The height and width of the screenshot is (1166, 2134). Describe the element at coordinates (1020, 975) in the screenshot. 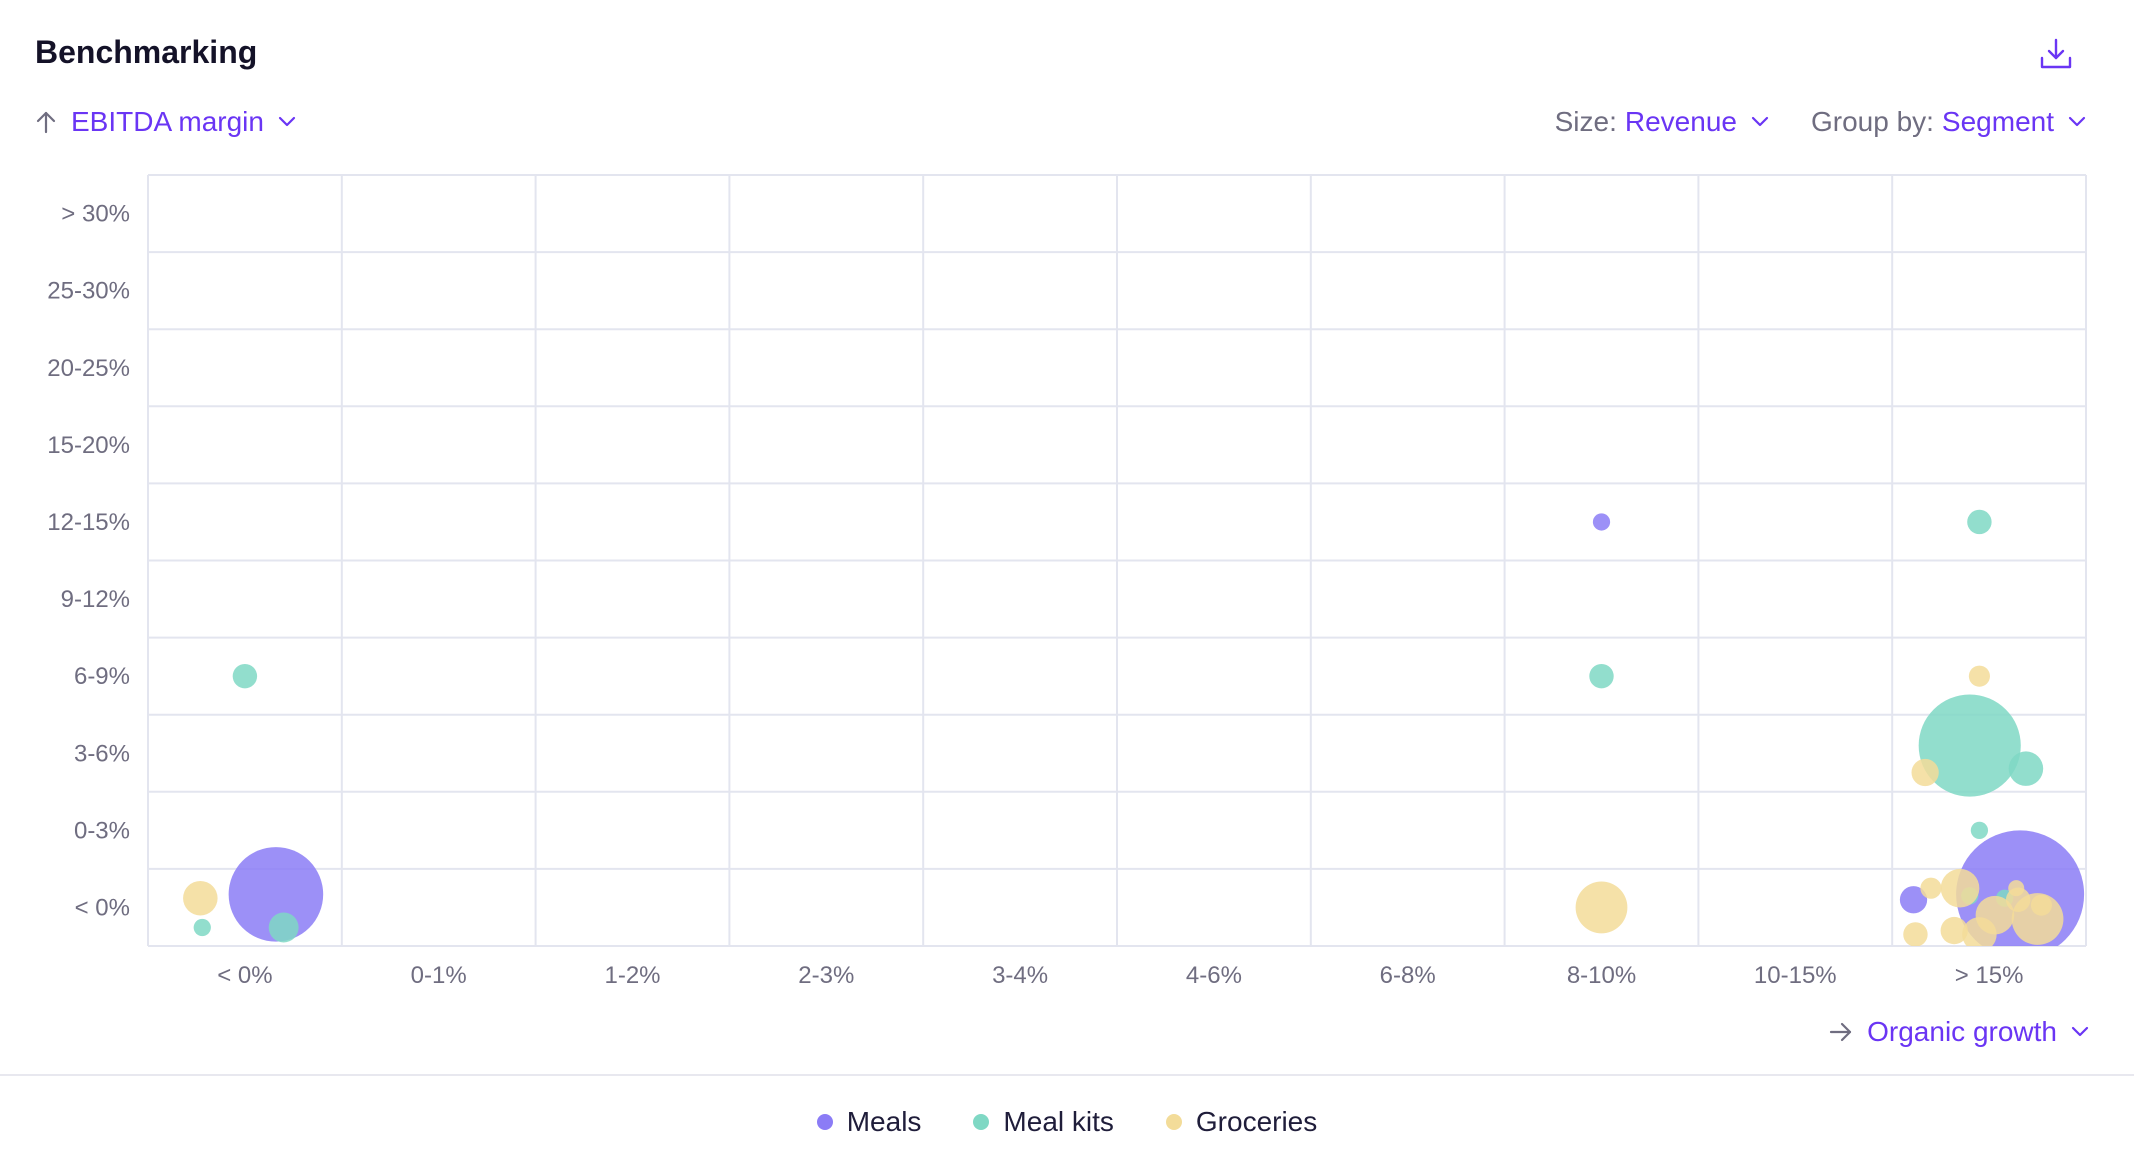

I see `x-tick-label: 3-4%` at that location.